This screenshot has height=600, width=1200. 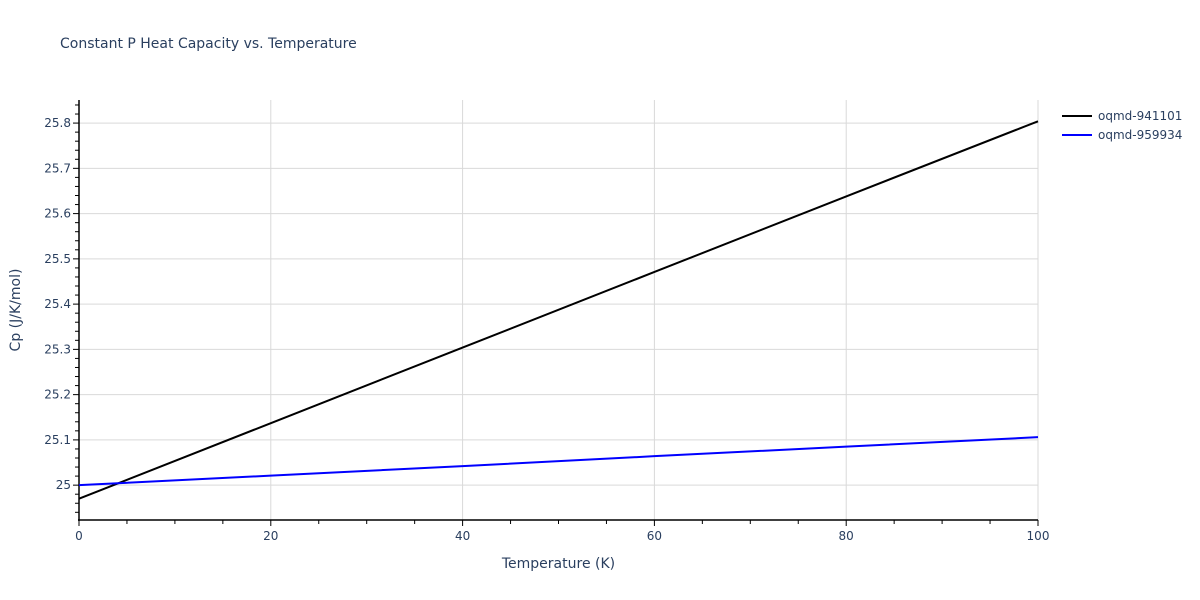 What do you see at coordinates (57, 395) in the screenshot?
I see `y-tick-label: 25.2` at bounding box center [57, 395].